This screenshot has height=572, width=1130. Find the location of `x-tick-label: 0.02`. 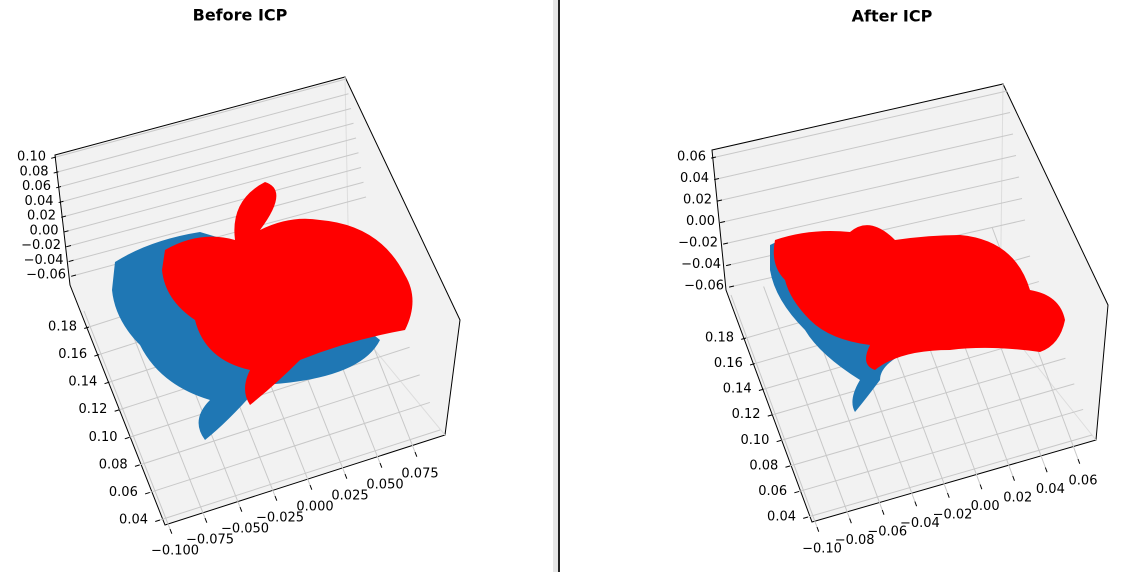

x-tick-label: 0.02 is located at coordinates (1017, 498).